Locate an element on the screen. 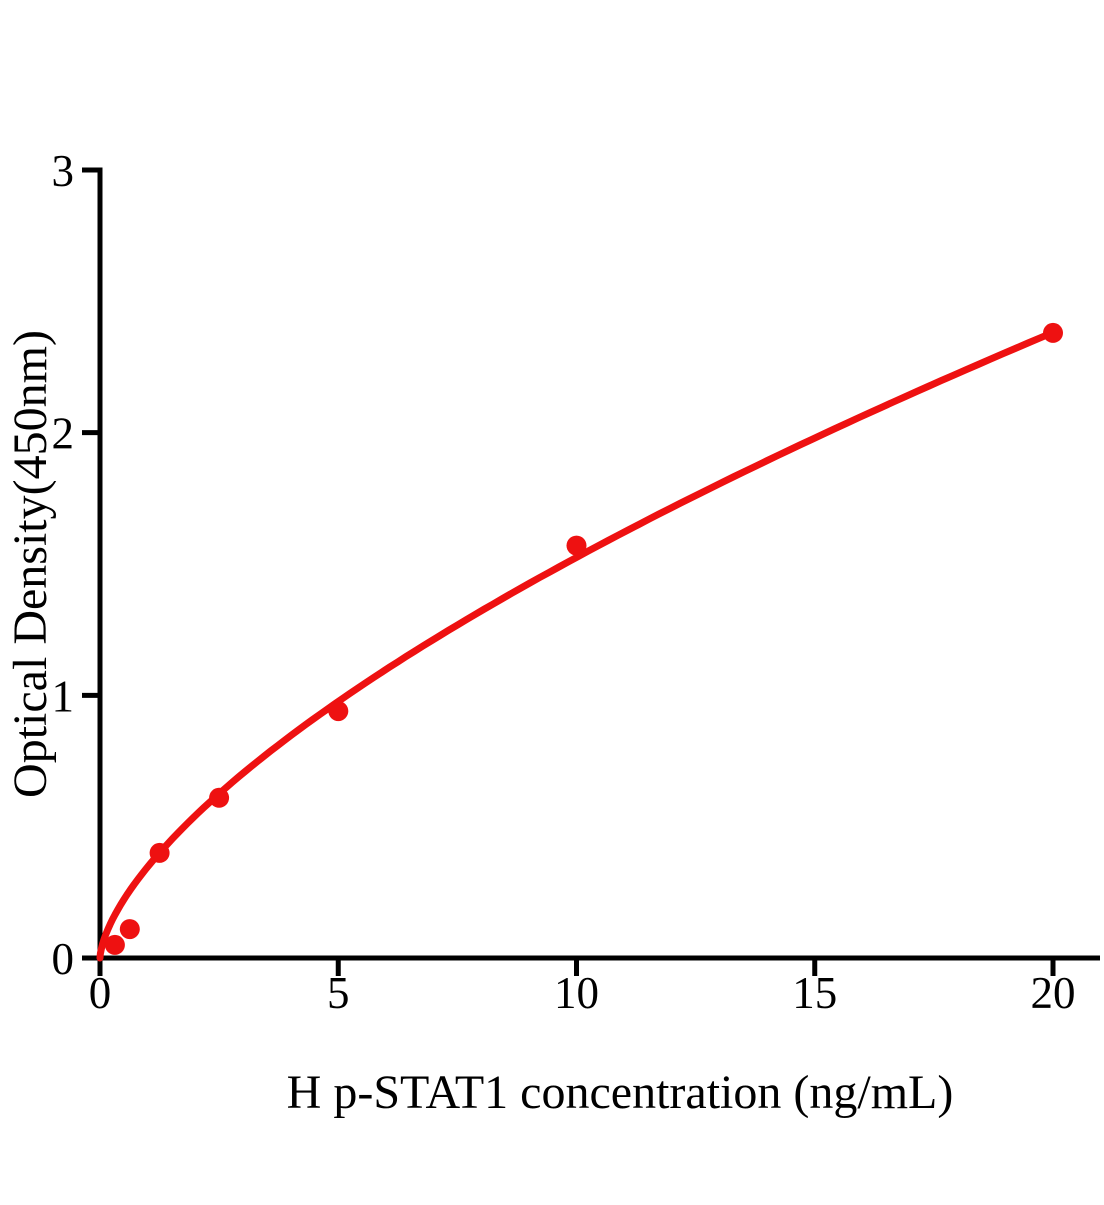  y-tick-label: 3 is located at coordinates (63, 171).